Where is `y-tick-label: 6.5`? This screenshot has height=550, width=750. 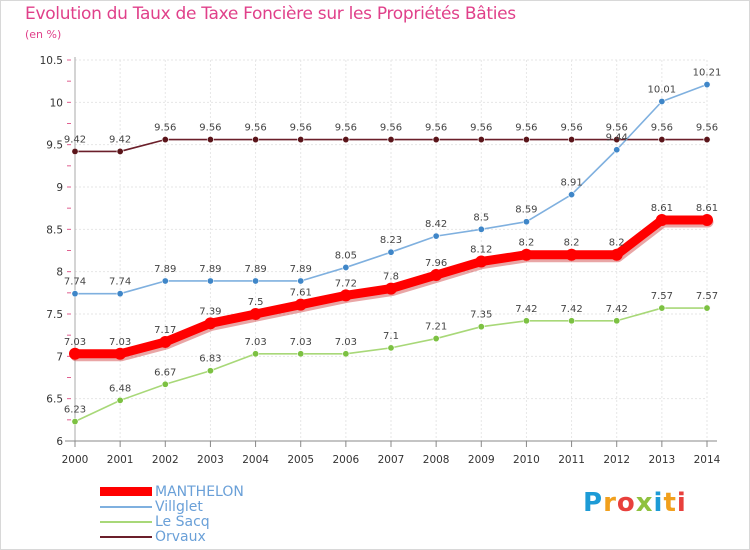 y-tick-label: 6.5 is located at coordinates (54, 400).